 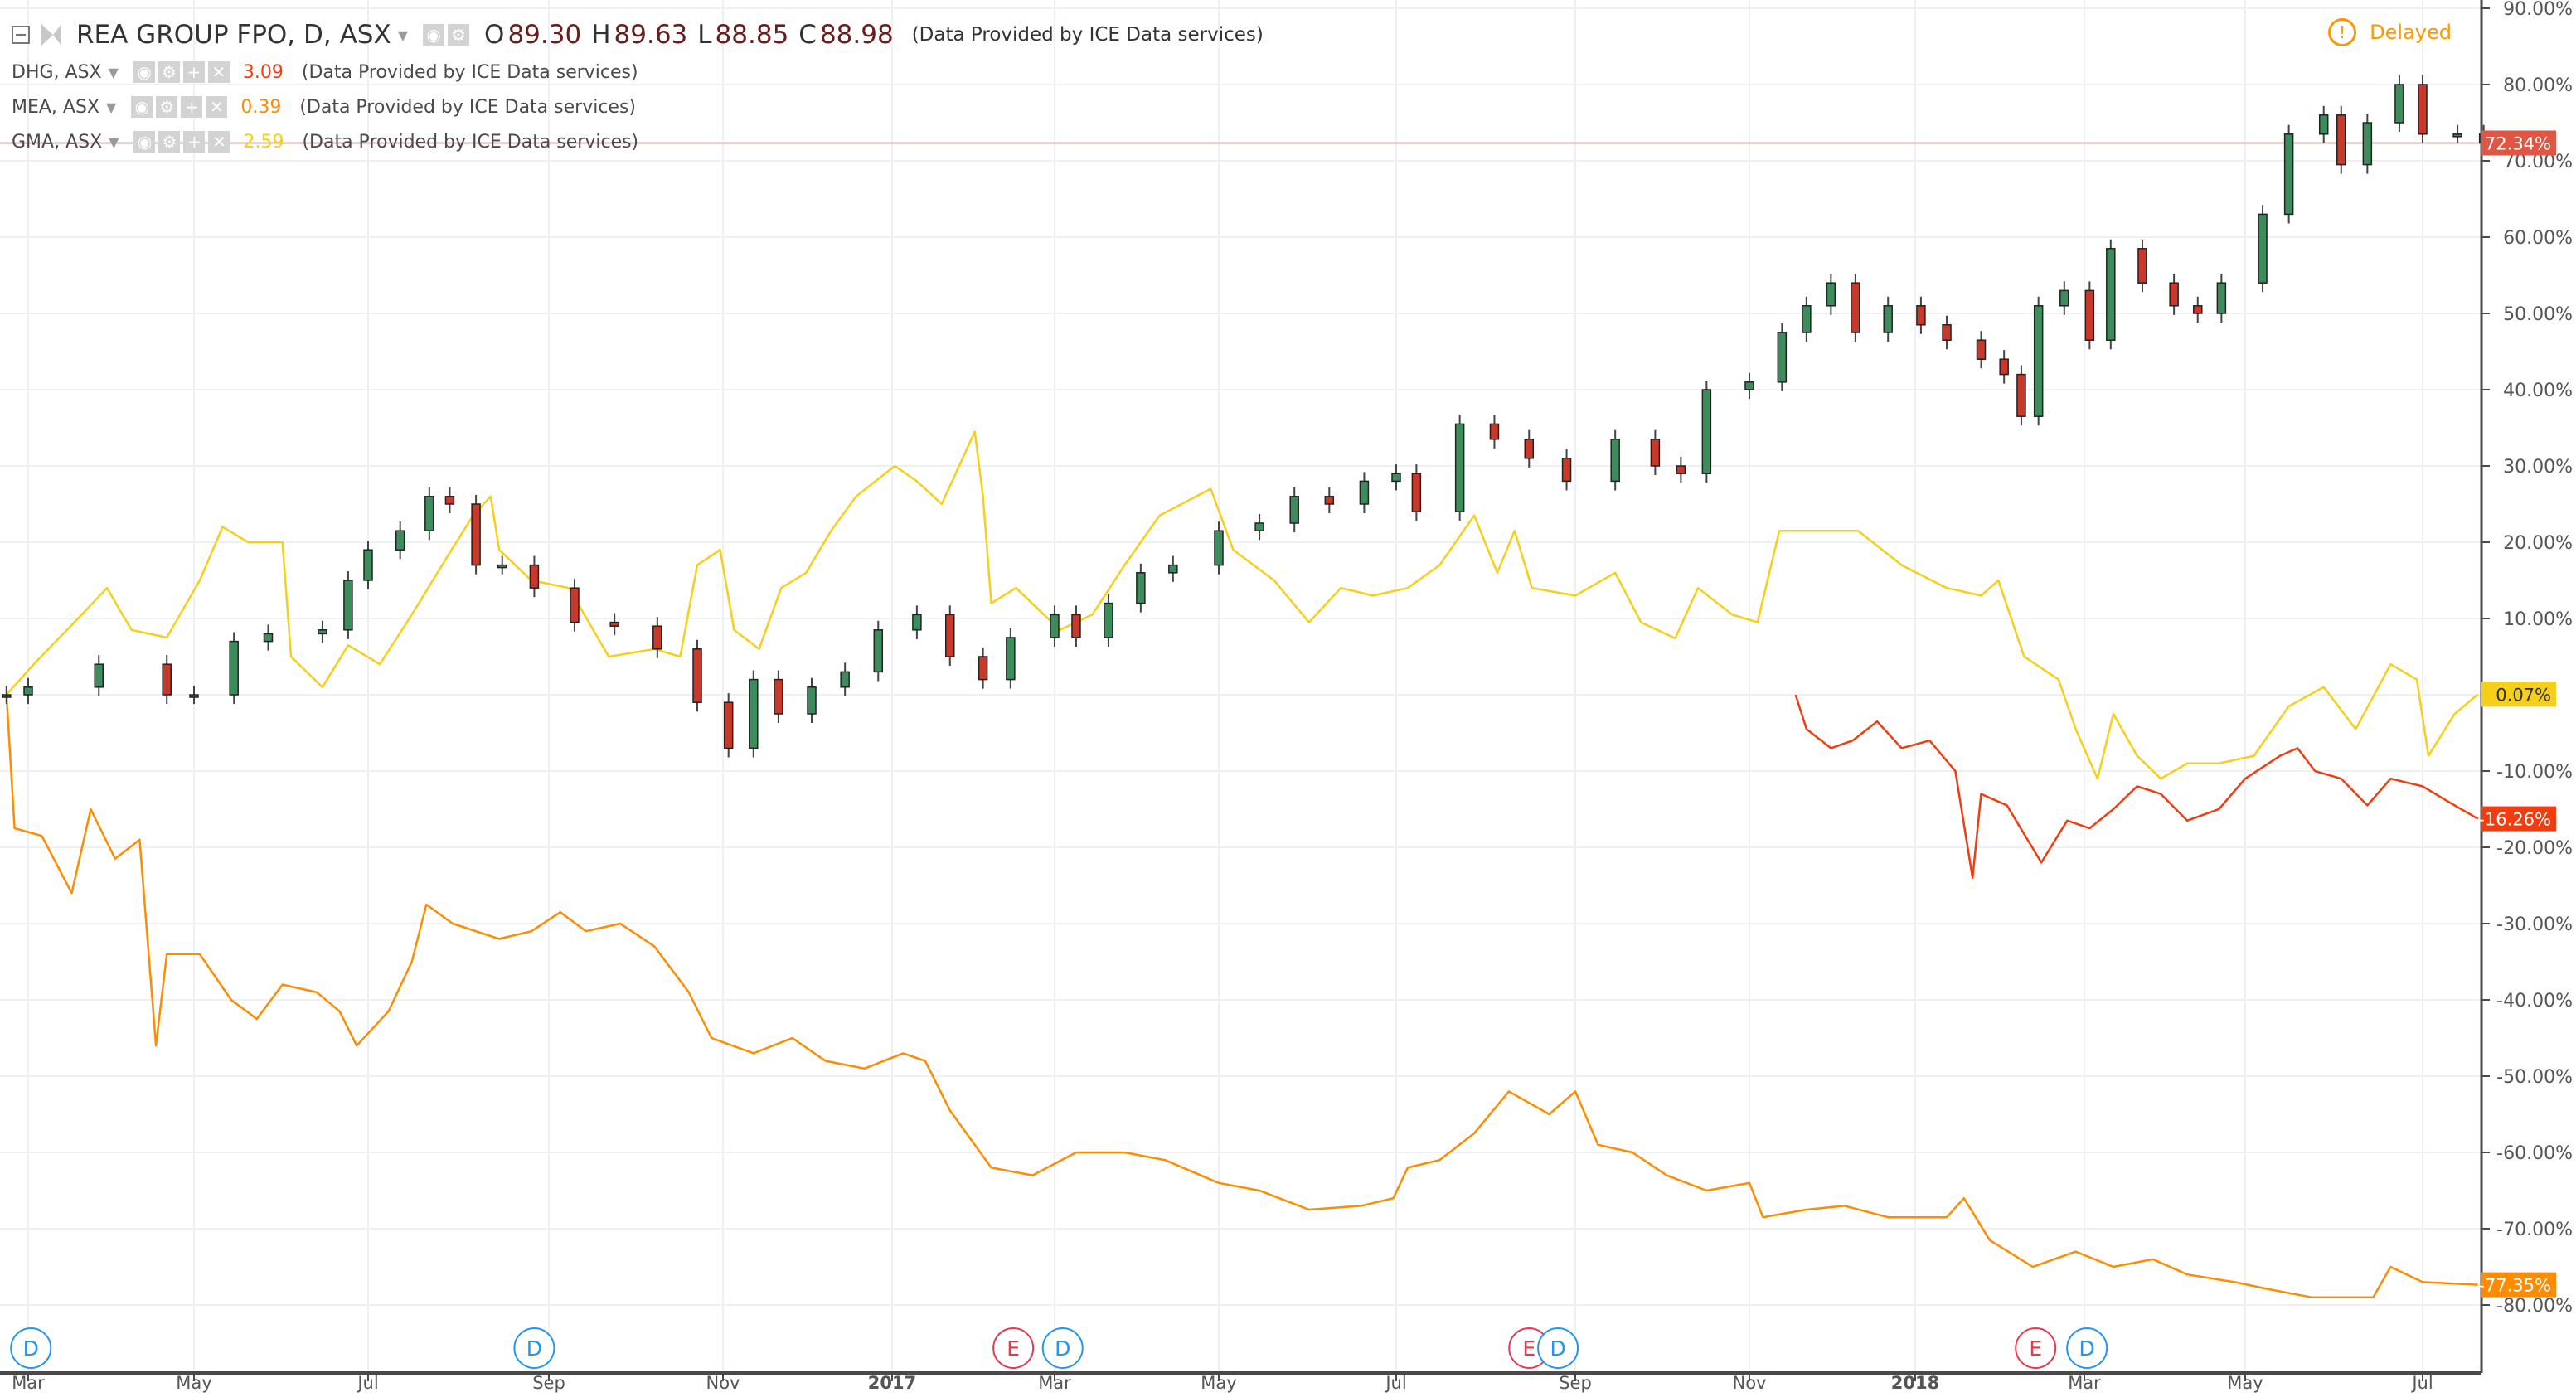 What do you see at coordinates (2136, 787) in the screenshot?
I see `series-line-dhg` at bounding box center [2136, 787].